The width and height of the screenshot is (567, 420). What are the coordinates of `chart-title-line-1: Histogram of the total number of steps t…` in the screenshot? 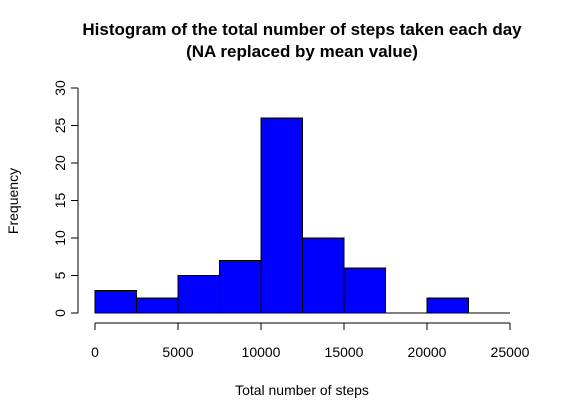 It's located at (302, 29).